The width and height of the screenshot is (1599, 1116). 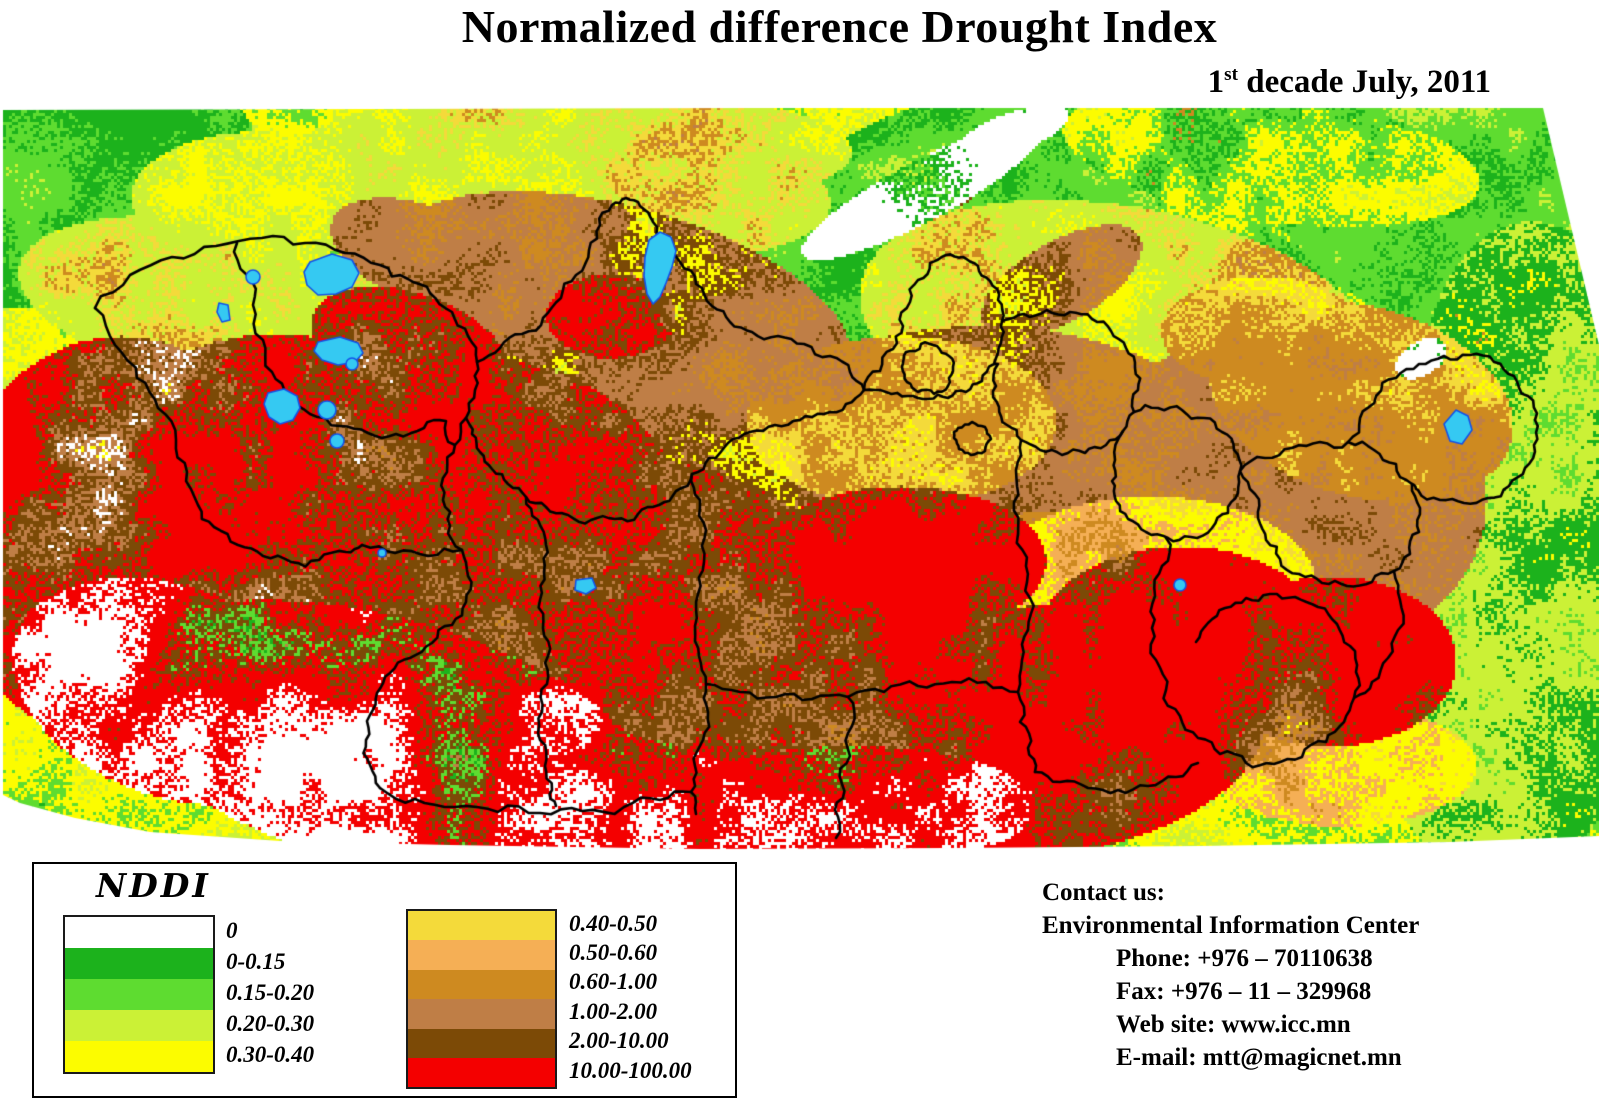 I want to click on legend-label: 0-0.15, so click(x=256, y=961).